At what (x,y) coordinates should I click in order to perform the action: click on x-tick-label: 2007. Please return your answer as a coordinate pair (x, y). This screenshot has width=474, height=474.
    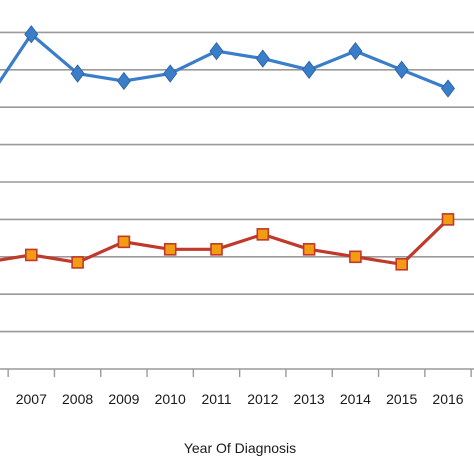
    Looking at the image, I should click on (31, 399).